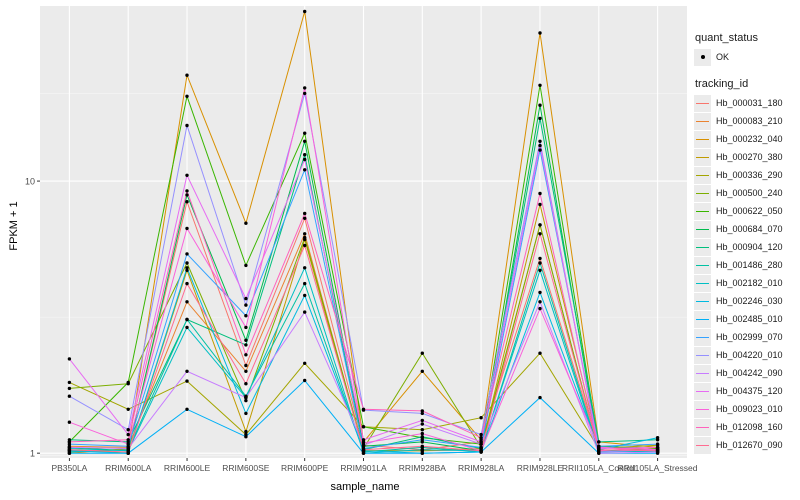 The width and height of the screenshot is (800, 500). I want to click on legend-label: Hb_000232_040, so click(749, 139).